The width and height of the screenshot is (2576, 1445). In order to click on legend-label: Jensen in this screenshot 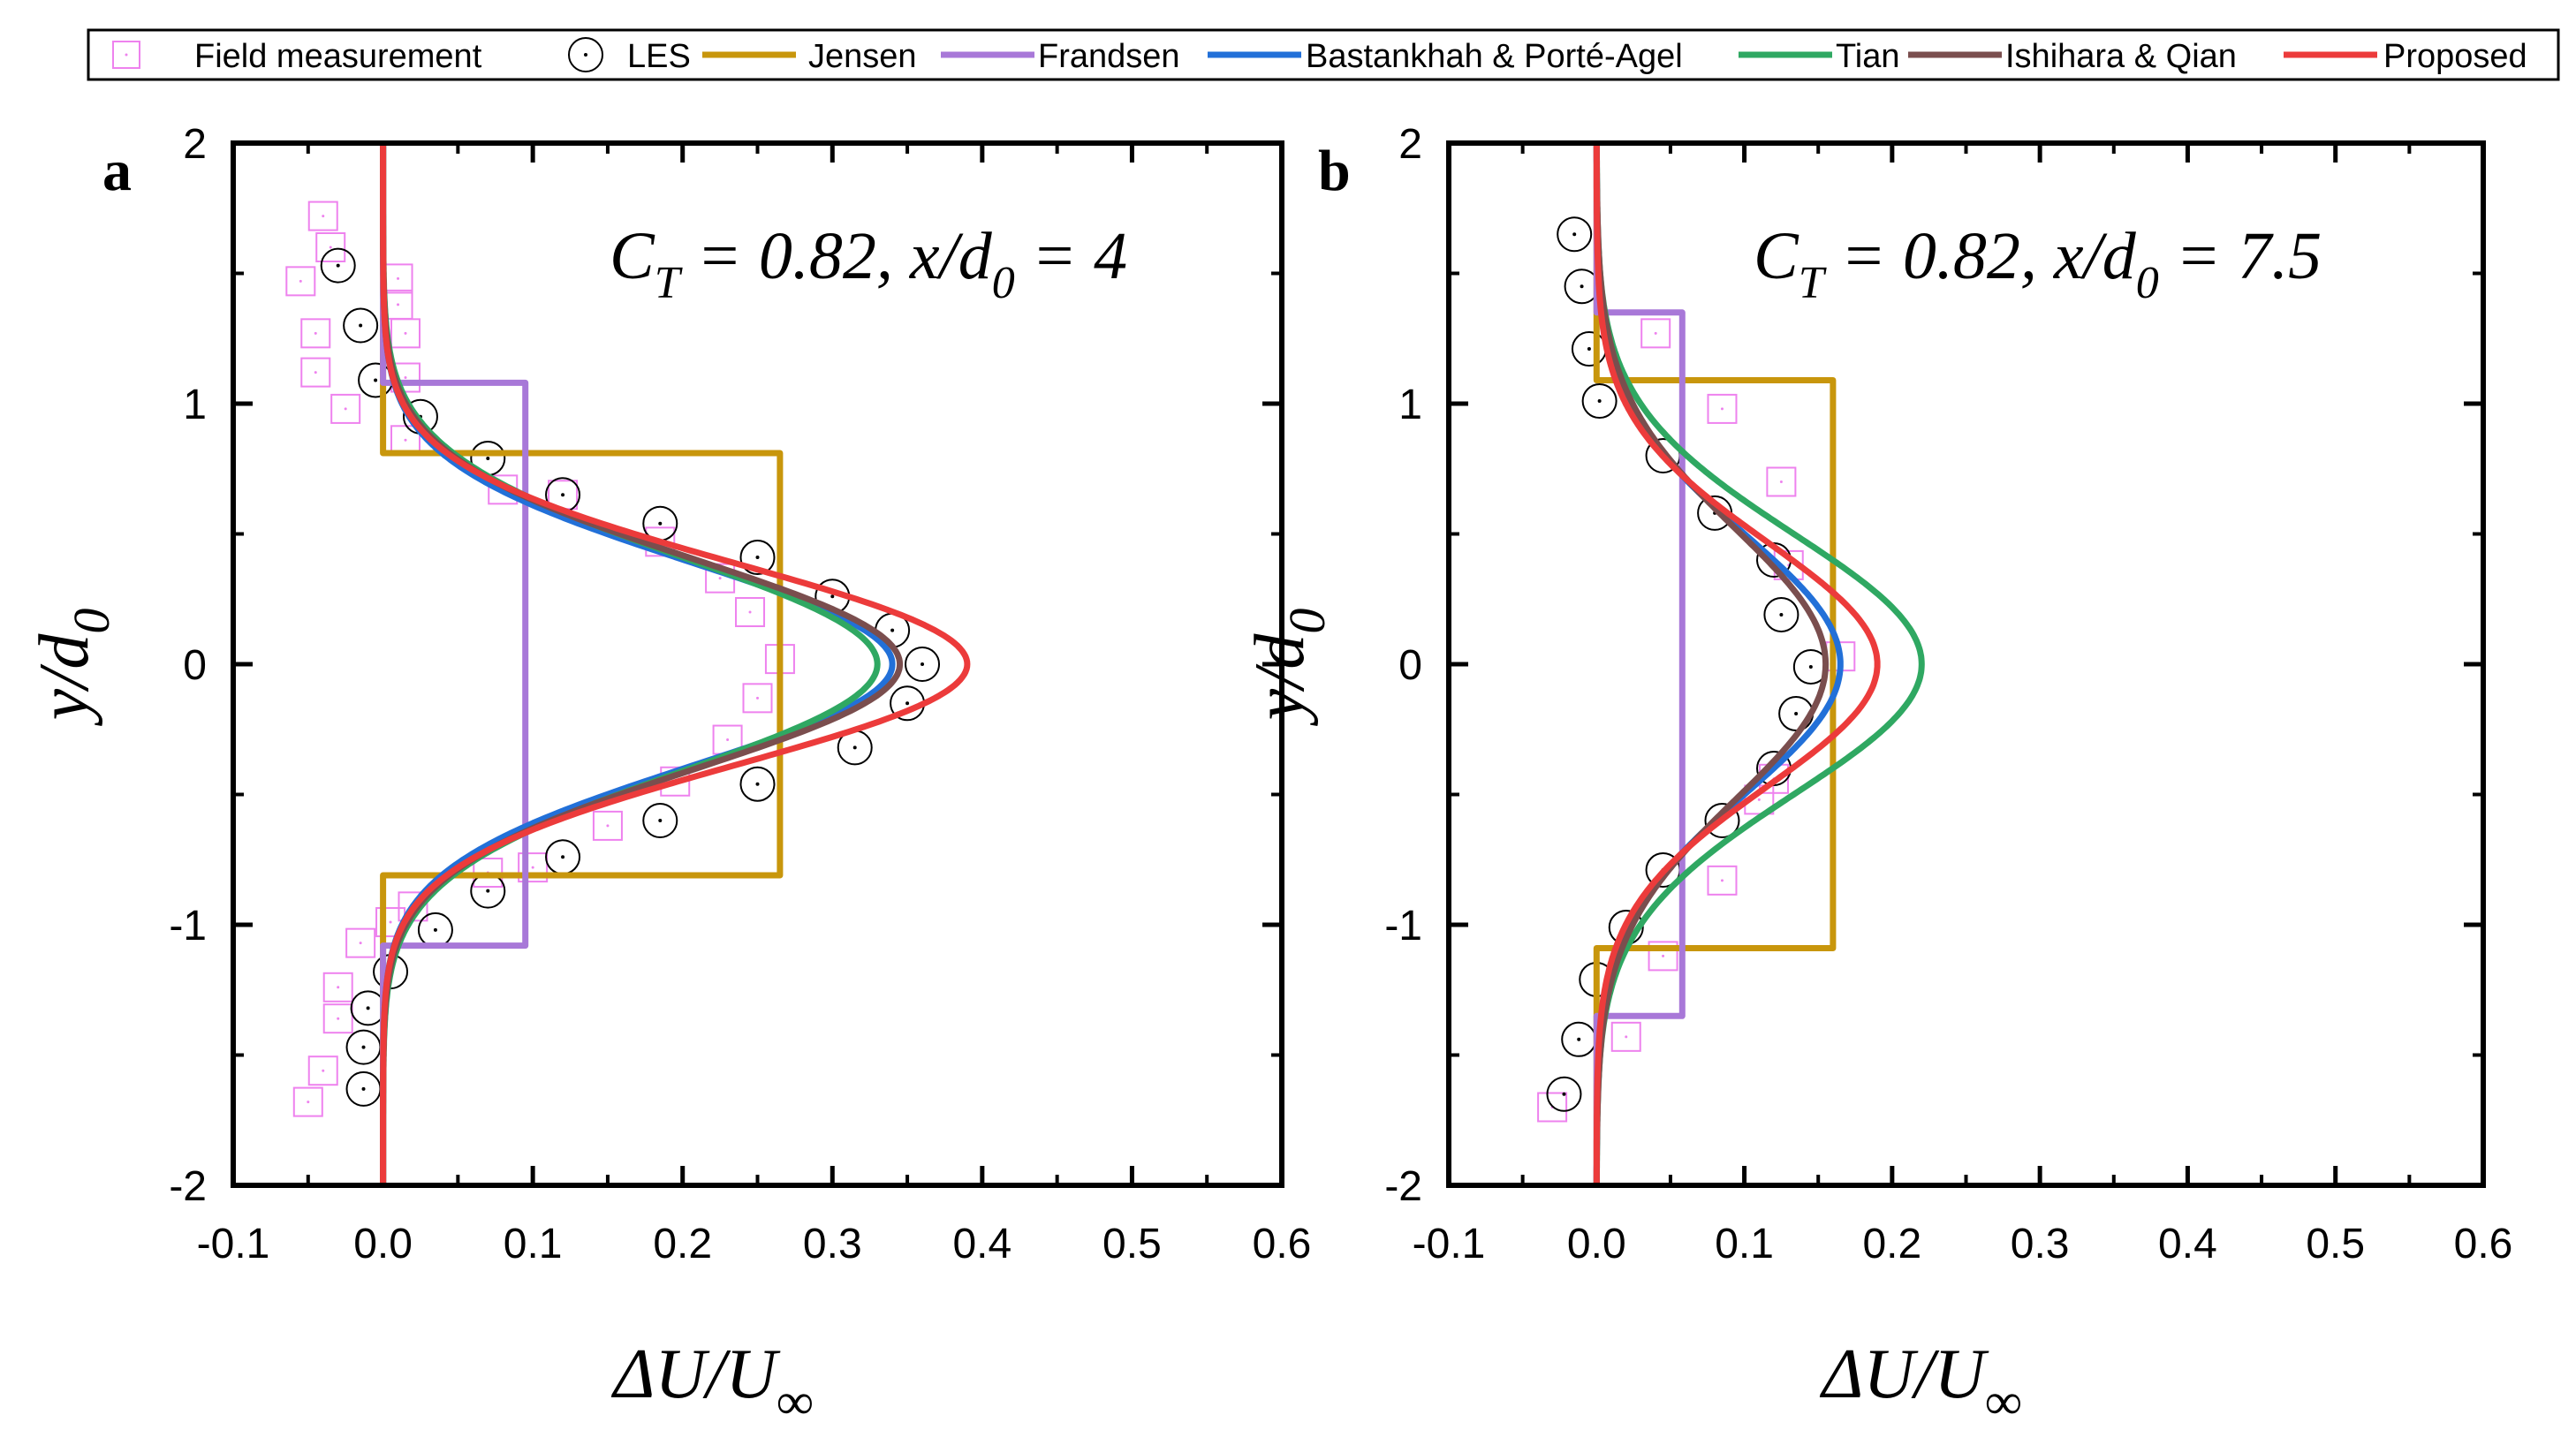, I will do `click(863, 56)`.